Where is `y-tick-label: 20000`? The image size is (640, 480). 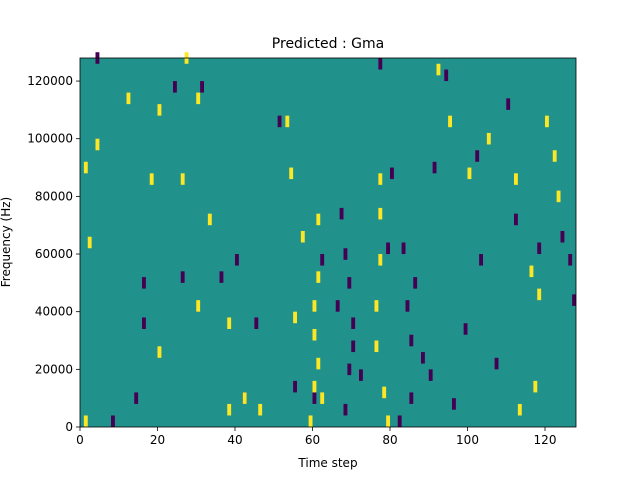
y-tick-label: 20000 is located at coordinates (54, 369).